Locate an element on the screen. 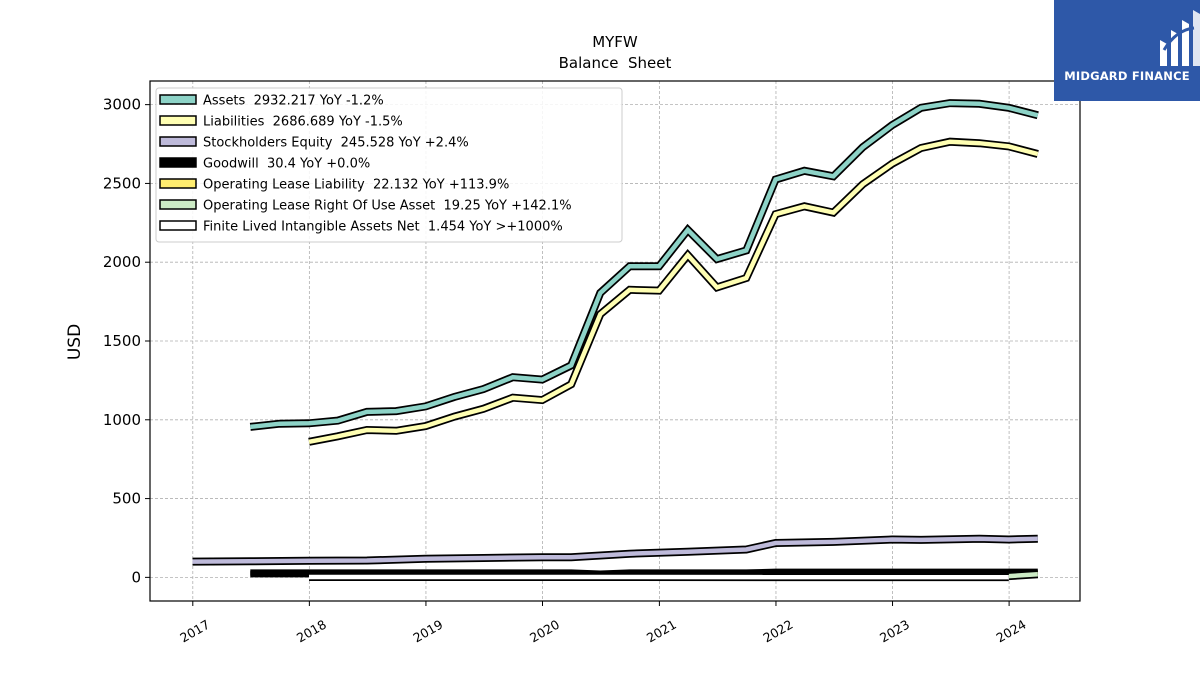 The image size is (1200, 675). x-tick-label: 2024 is located at coordinates (1011, 631).